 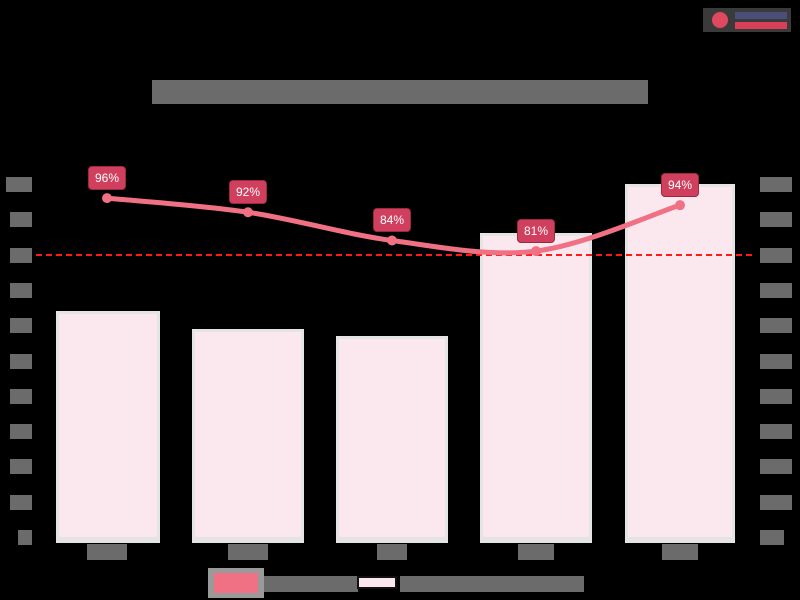 I want to click on left-axis-tick-label: 60%, so click(x=21, y=326).